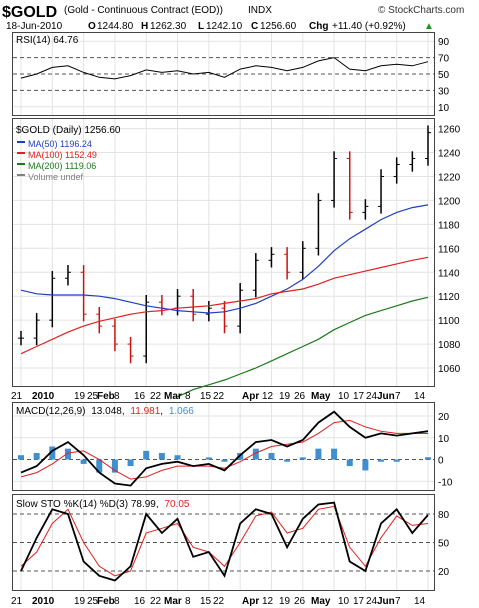 This screenshot has width=479, height=608. Describe the element at coordinates (359, 601) in the screenshot. I see `x-tick-label: 17` at that location.